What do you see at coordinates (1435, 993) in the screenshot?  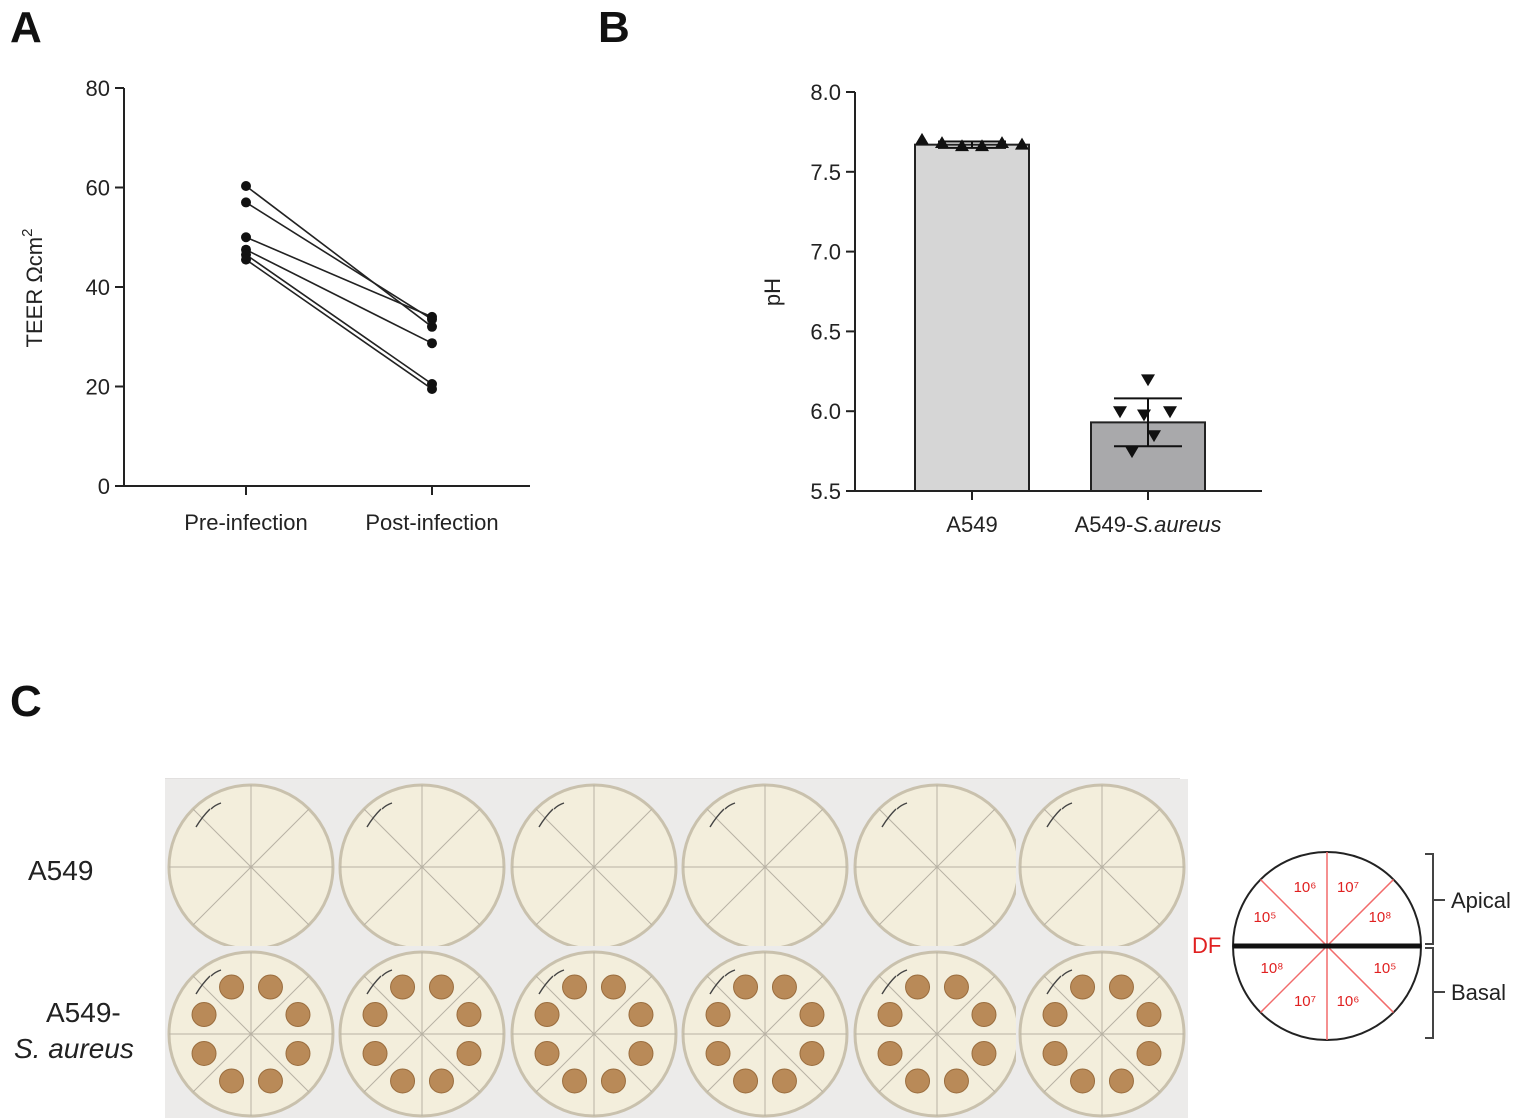 I see `basal-bracket` at bounding box center [1435, 993].